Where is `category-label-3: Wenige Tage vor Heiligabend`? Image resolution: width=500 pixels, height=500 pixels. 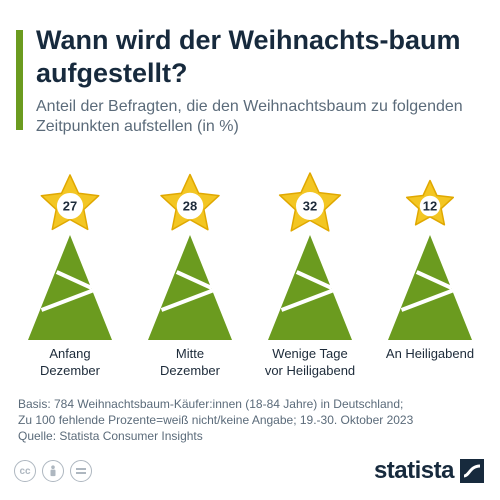 category-label-3: Wenige Tage vor Heiligabend is located at coordinates (310, 362).